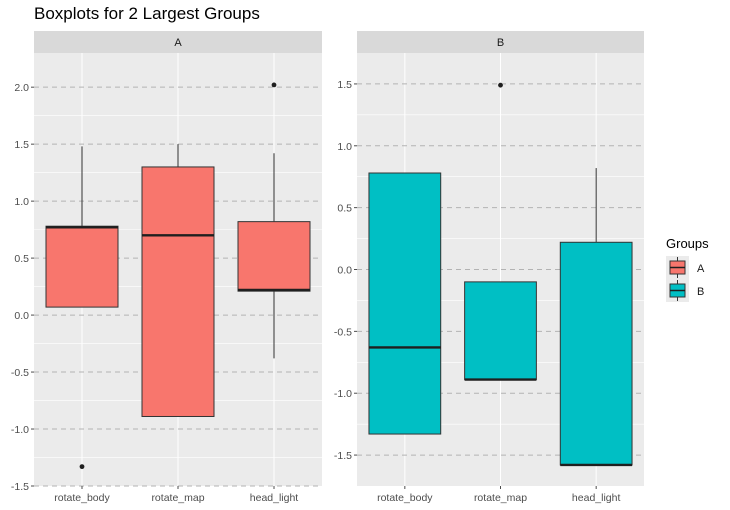  I want to click on chart-title: Boxplots for 2 Largest Groups, so click(147, 13).